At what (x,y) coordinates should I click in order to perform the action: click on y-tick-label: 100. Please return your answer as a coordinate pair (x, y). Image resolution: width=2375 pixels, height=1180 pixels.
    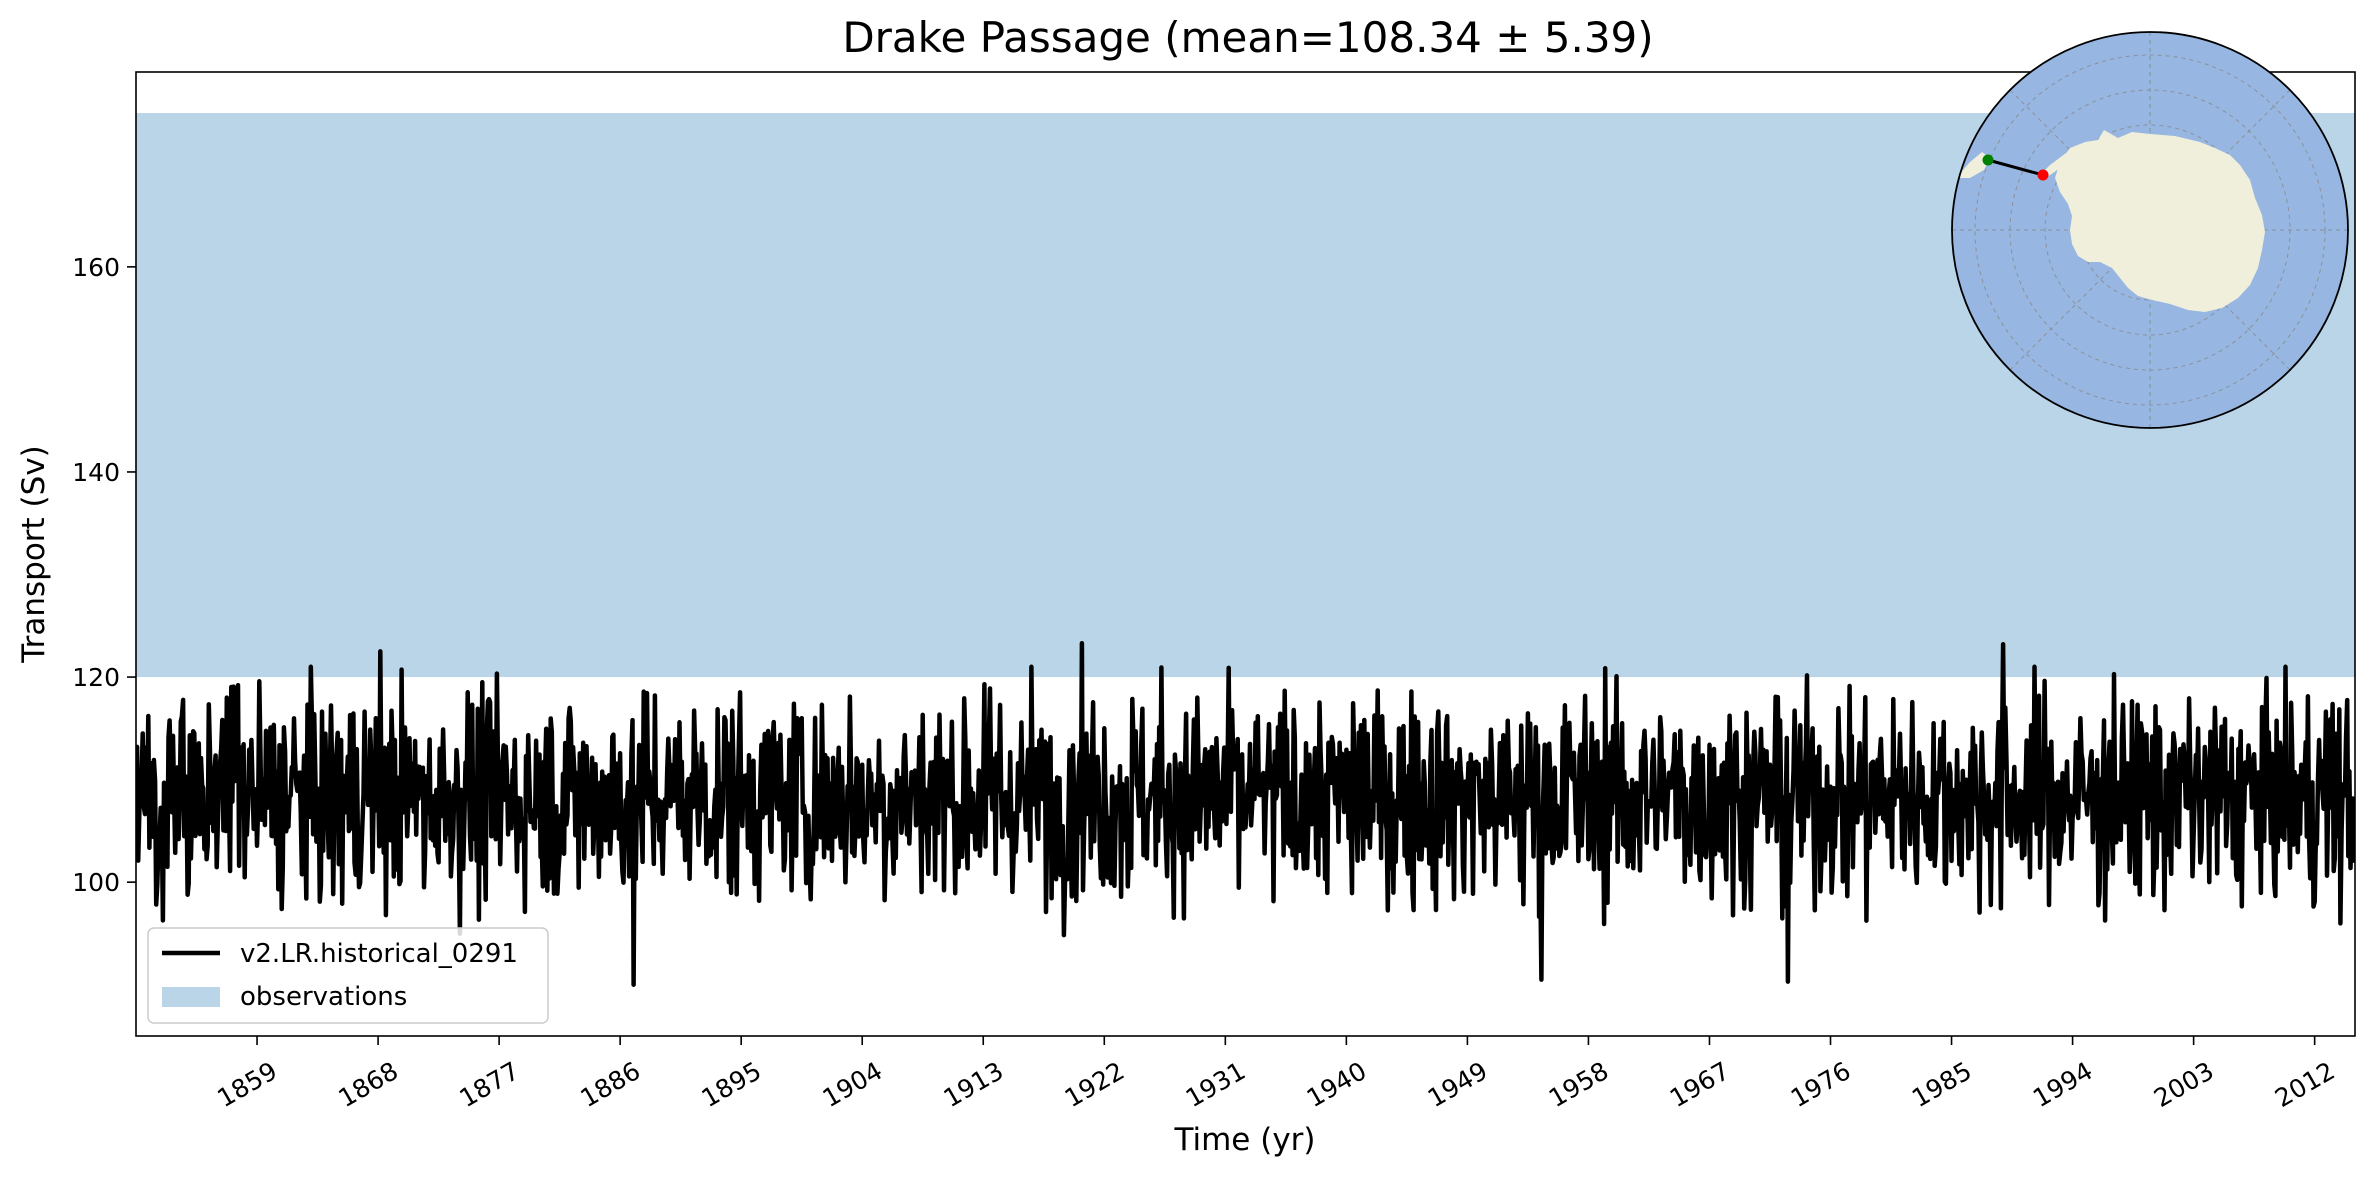
    Looking at the image, I should click on (96, 882).